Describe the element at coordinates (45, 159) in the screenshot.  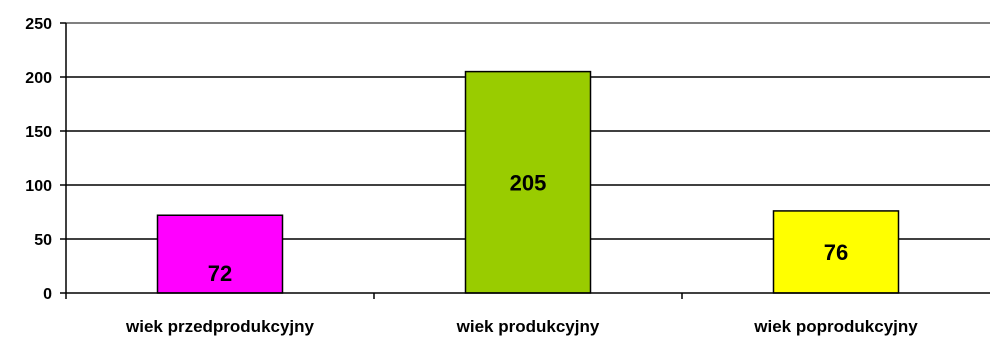
I see `y-axis-ticks: 0 50 100 150 200 250` at that location.